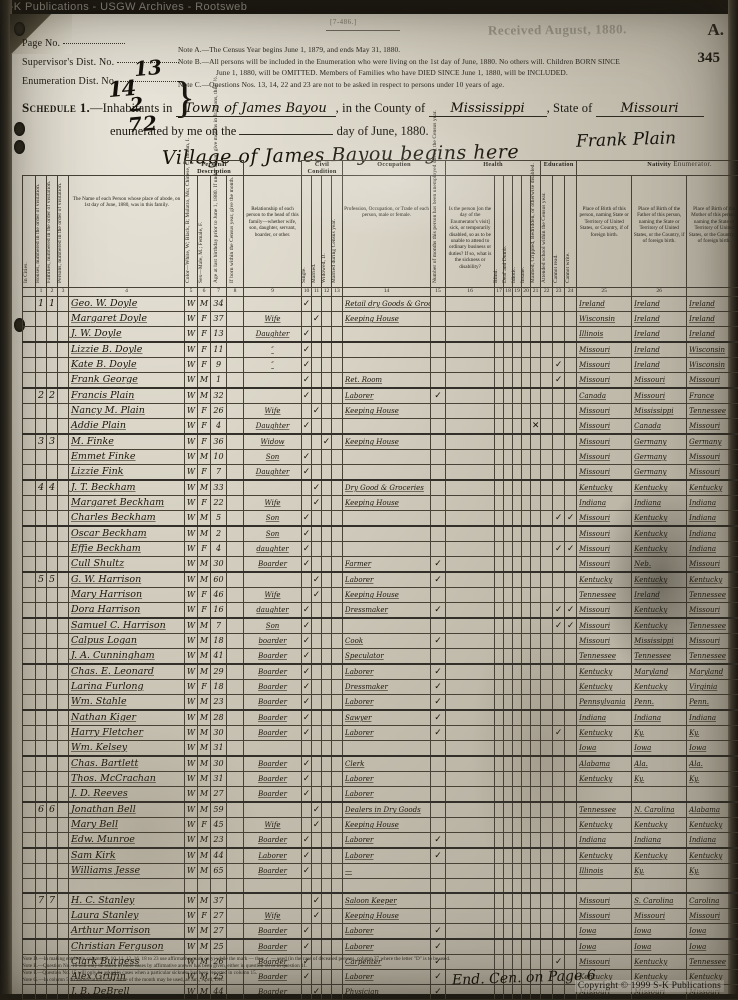 The image size is (738, 1000). What do you see at coordinates (387, 900) in the screenshot?
I see `cell-occ: Saloon Keeper` at bounding box center [387, 900].